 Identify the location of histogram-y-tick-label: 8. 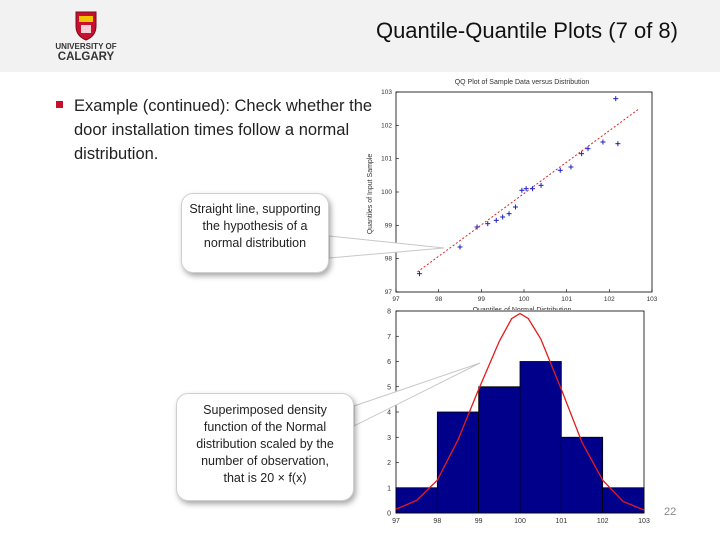
(389, 312).